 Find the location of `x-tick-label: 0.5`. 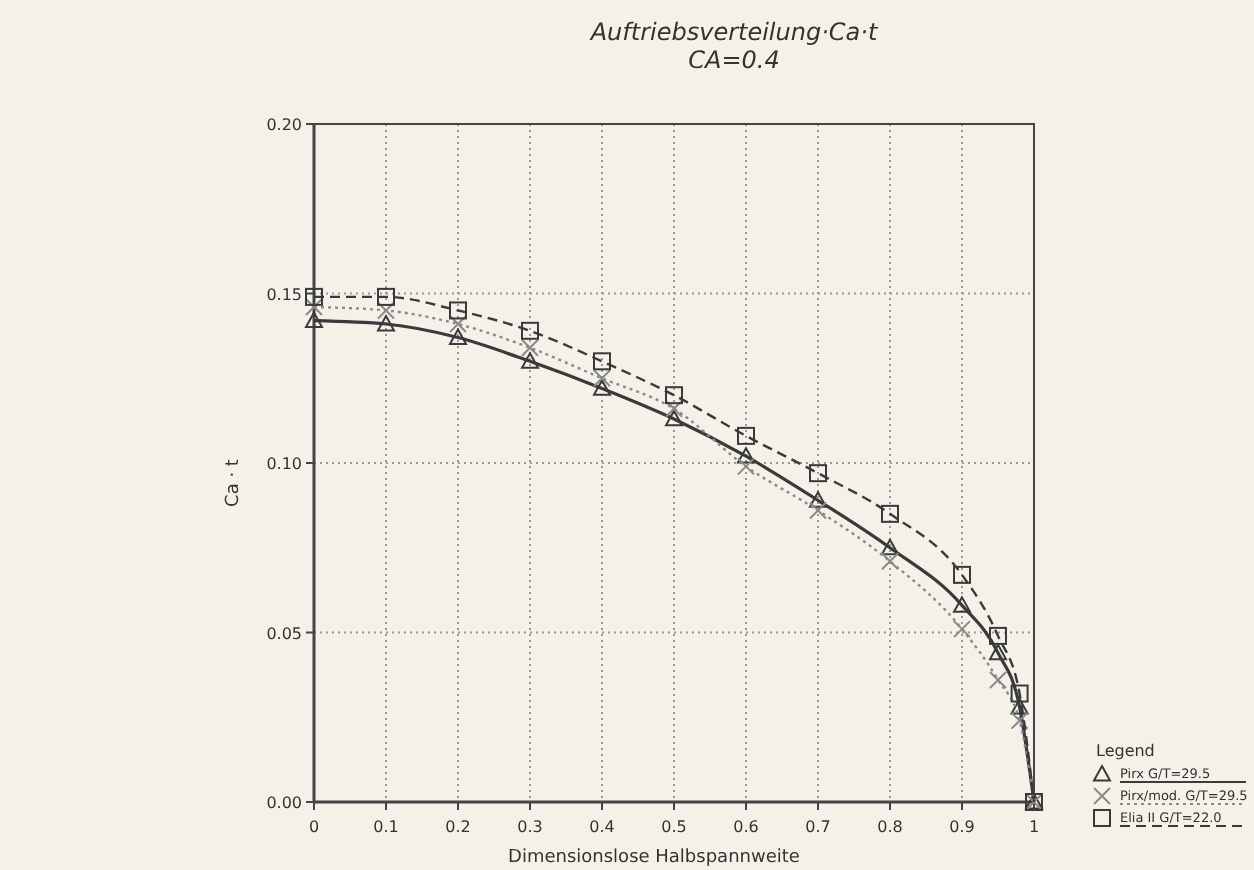

x-tick-label: 0.5 is located at coordinates (674, 827).